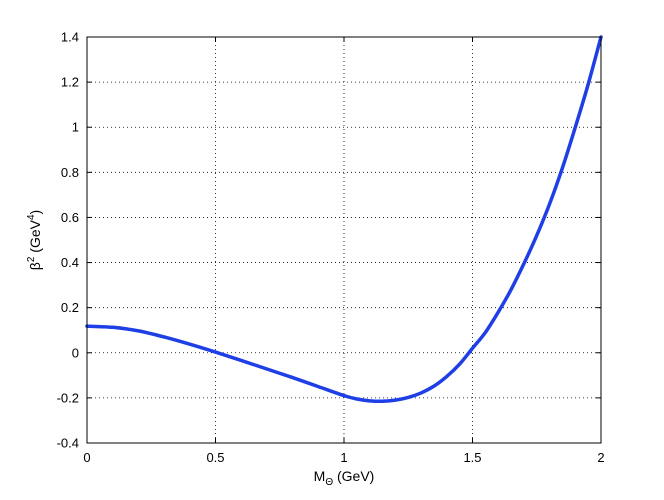 The image size is (664, 500). What do you see at coordinates (70, 37) in the screenshot?
I see `y-tick-label: 1.4` at bounding box center [70, 37].